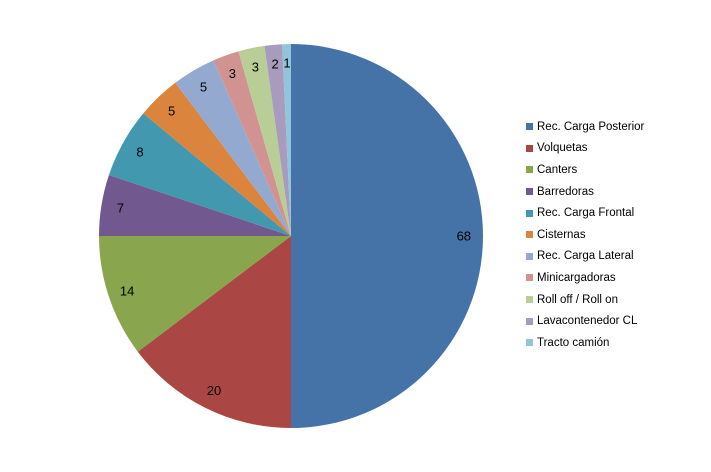 The image size is (711, 472). I want to click on legend-label: Barredoras, so click(565, 191).